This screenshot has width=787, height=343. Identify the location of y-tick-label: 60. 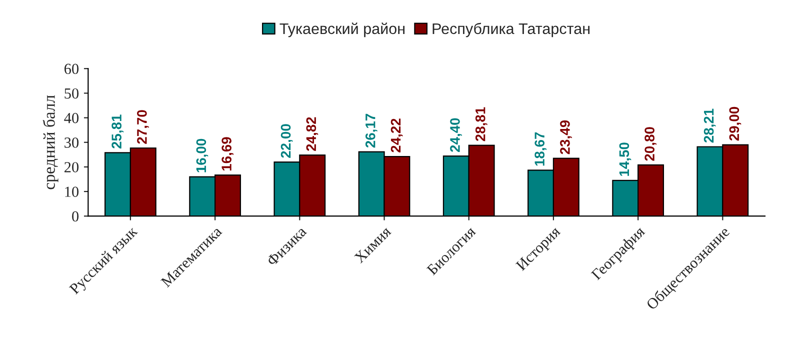
(71, 69).